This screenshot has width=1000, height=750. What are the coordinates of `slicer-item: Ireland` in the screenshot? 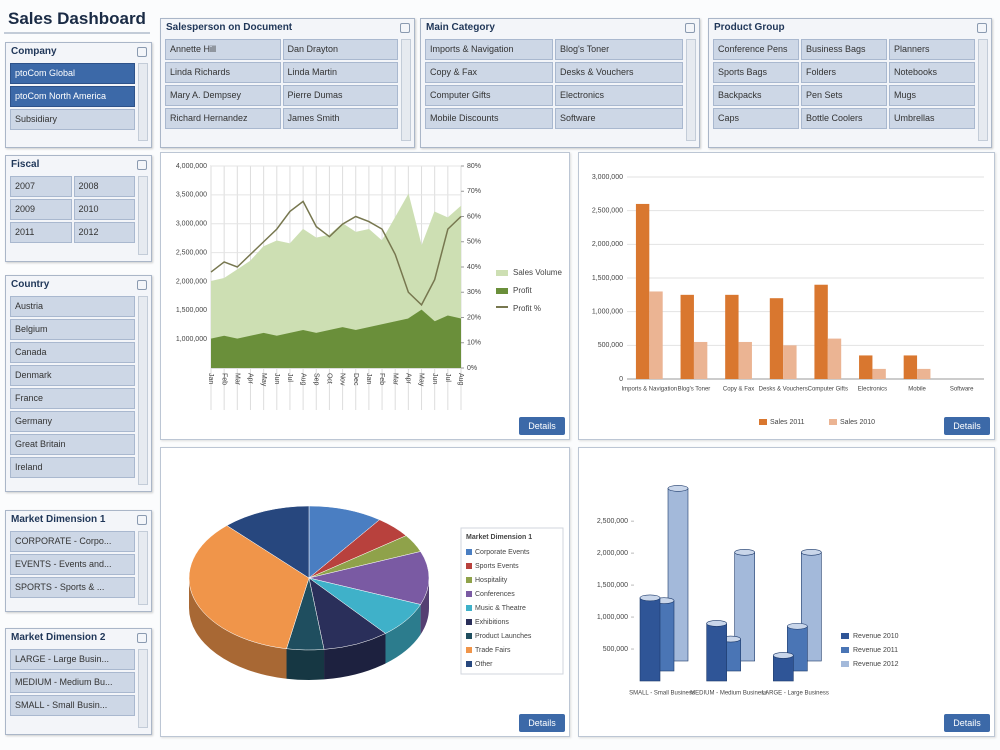 It's located at (72, 467).